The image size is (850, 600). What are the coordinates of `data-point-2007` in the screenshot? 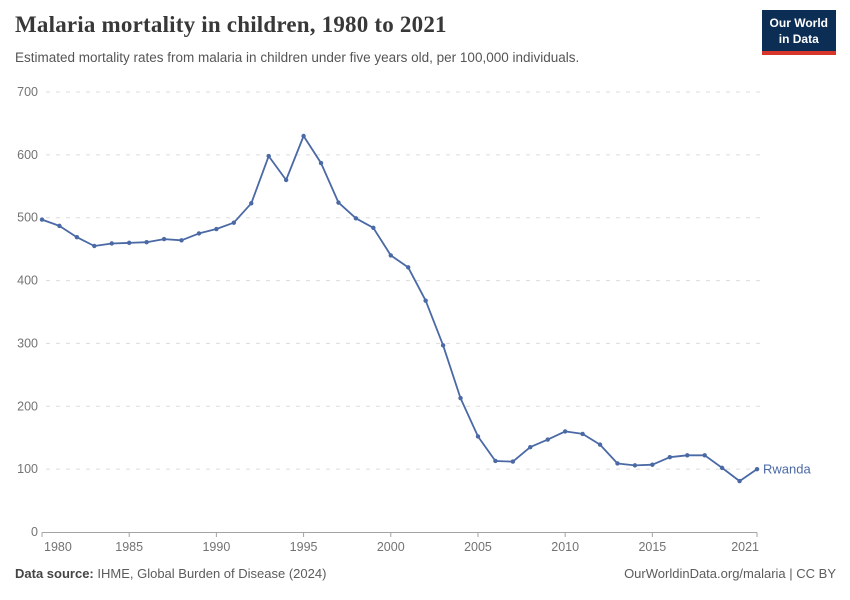 It's located at (513, 461).